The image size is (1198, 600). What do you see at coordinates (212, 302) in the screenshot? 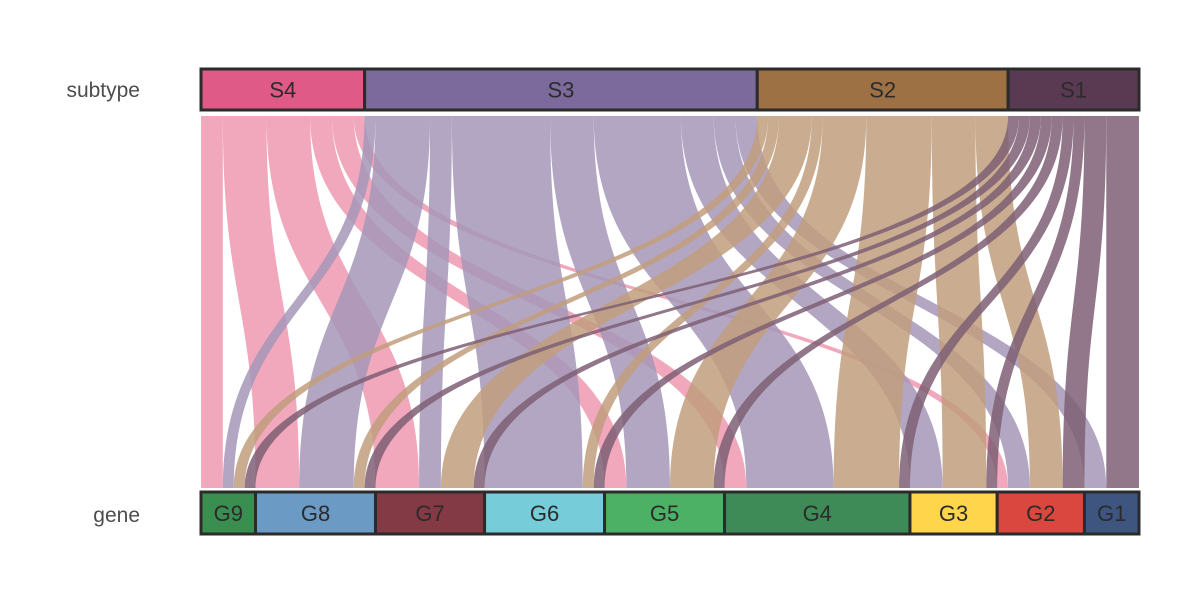
I see `ribbon-s4-g9` at bounding box center [212, 302].